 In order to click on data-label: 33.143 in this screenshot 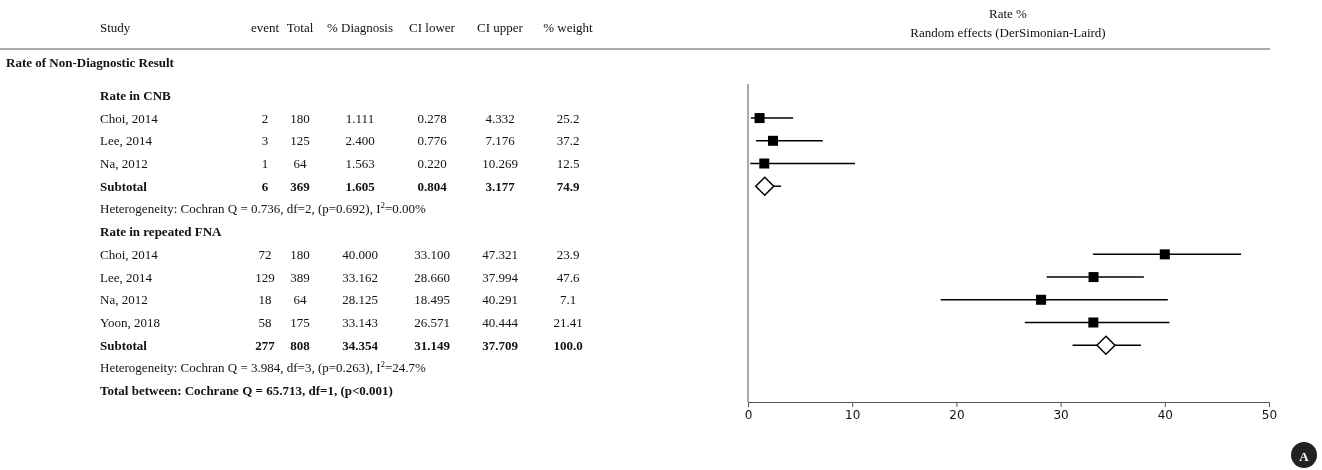, I will do `click(360, 322)`.